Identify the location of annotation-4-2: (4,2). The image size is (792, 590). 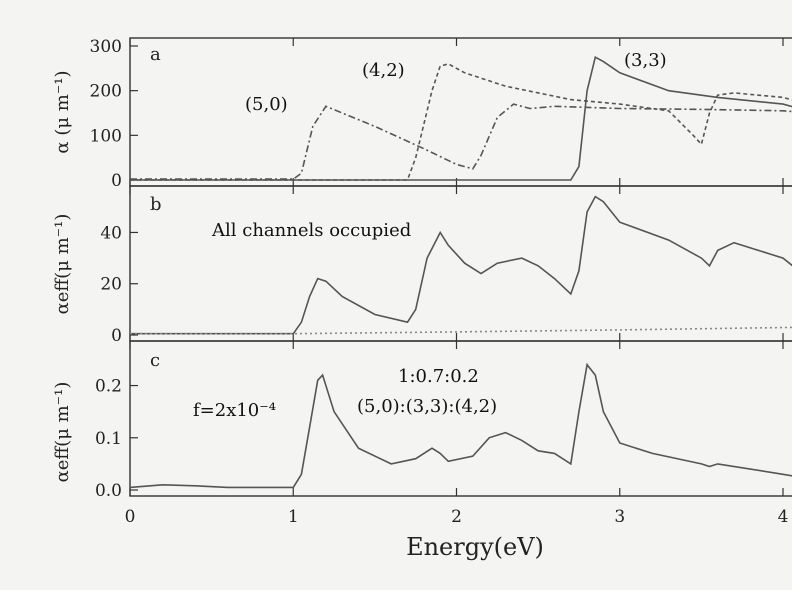
(383, 70).